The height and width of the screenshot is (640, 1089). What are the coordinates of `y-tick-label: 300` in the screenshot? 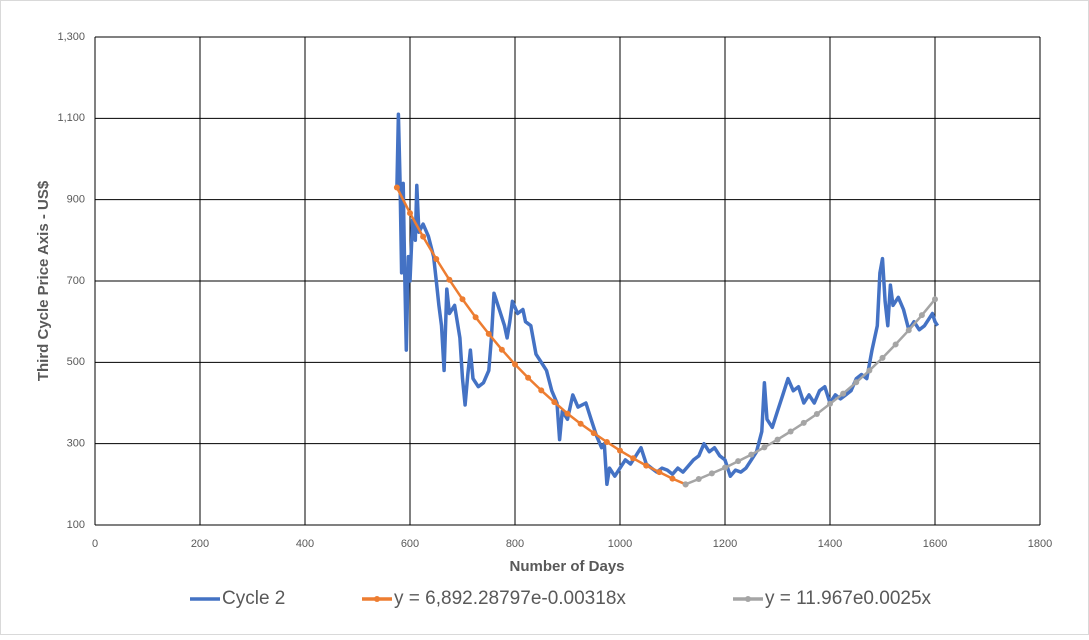 It's located at (76, 444).